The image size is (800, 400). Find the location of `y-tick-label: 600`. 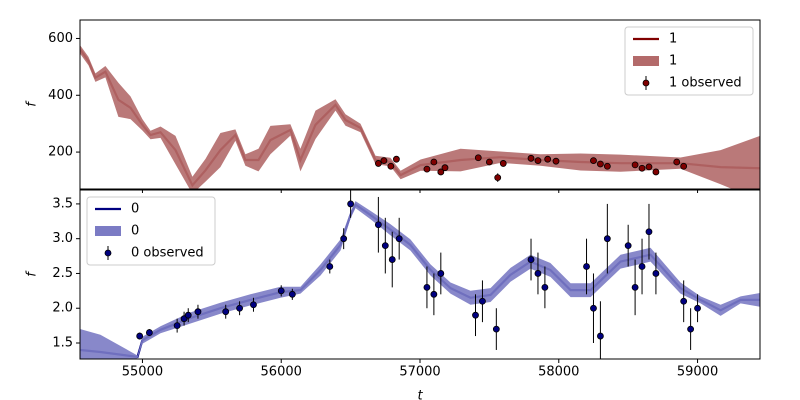

y-tick-label: 600 is located at coordinates (60, 38).